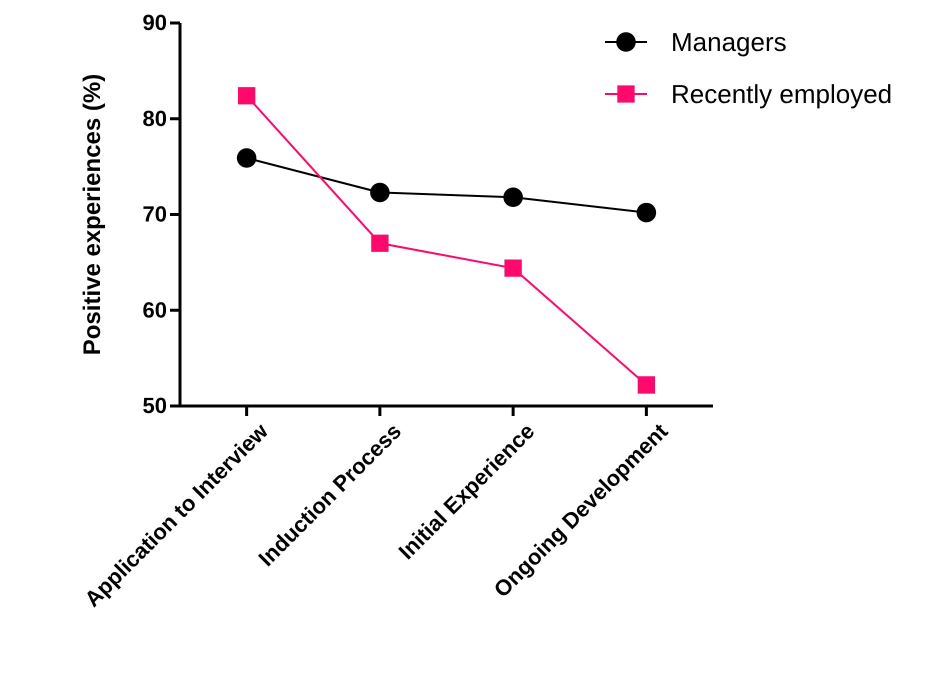 The height and width of the screenshot is (673, 936). Describe the element at coordinates (92, 215) in the screenshot. I see `y-axis-title: Positive experiences (%)` at that location.